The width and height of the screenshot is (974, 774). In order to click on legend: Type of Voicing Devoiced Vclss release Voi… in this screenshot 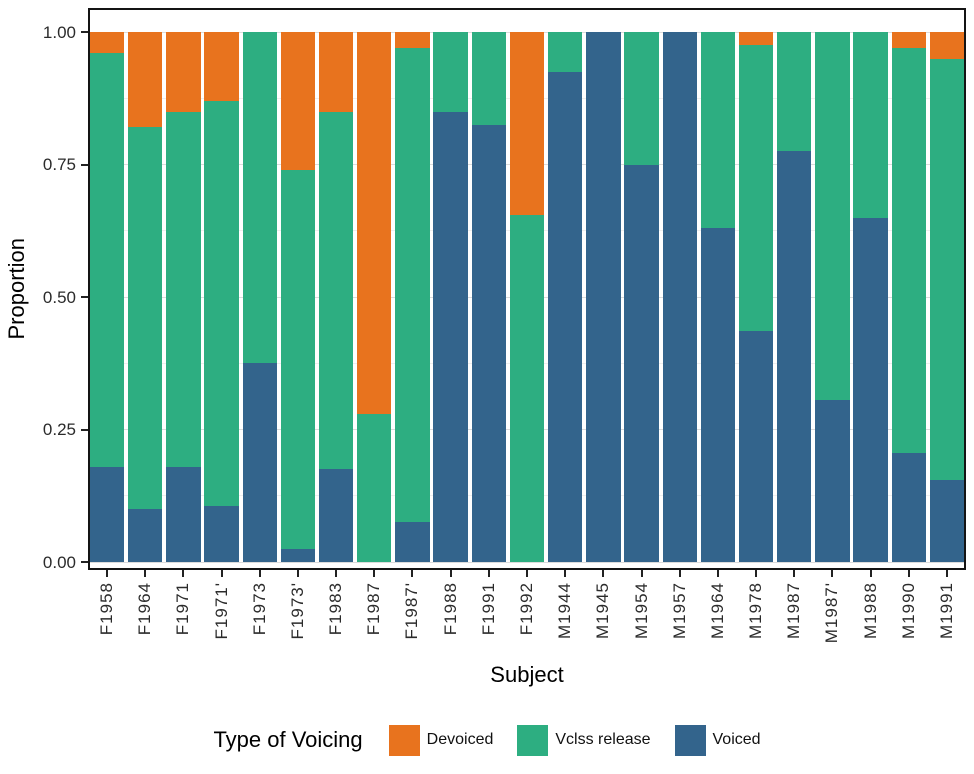, I will do `click(487, 740)`.